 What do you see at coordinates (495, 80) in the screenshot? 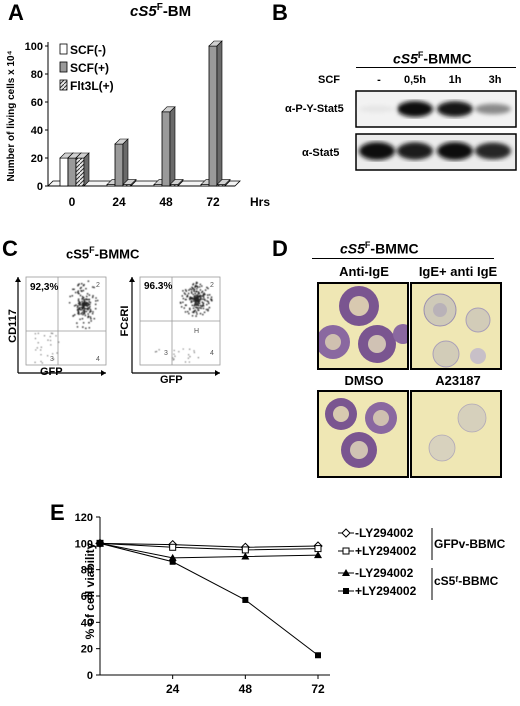
I see `lane-label: 3h` at bounding box center [495, 80].